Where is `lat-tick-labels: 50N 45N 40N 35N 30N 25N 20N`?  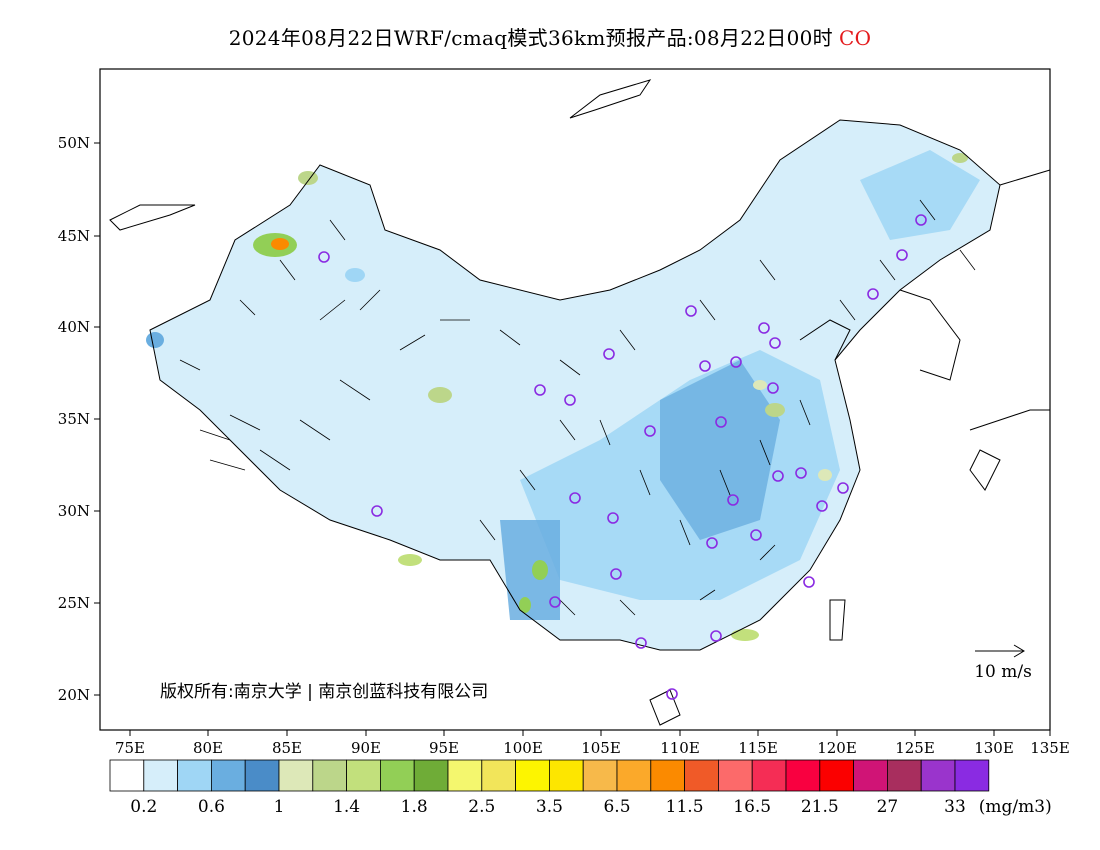
lat-tick-labels: 50N 45N 40N 35N 30N 25N 20N is located at coordinates (74, 419).